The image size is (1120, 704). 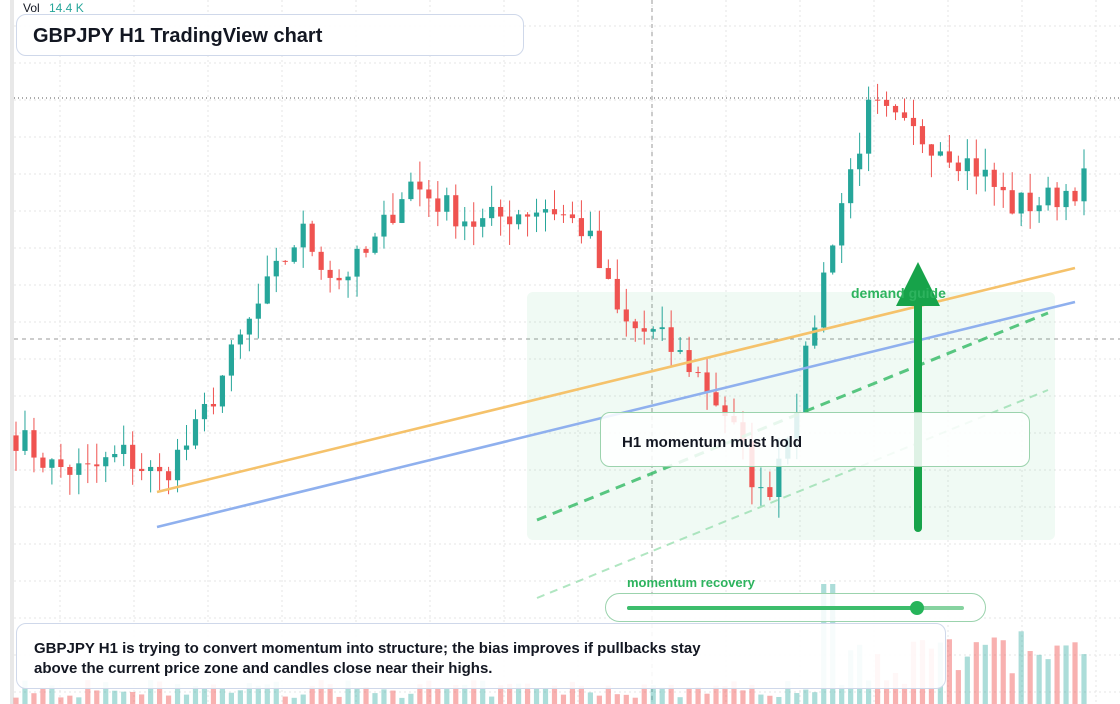 I want to click on chart-title: GBPJPY H1 TradingView chart, so click(x=178, y=36).